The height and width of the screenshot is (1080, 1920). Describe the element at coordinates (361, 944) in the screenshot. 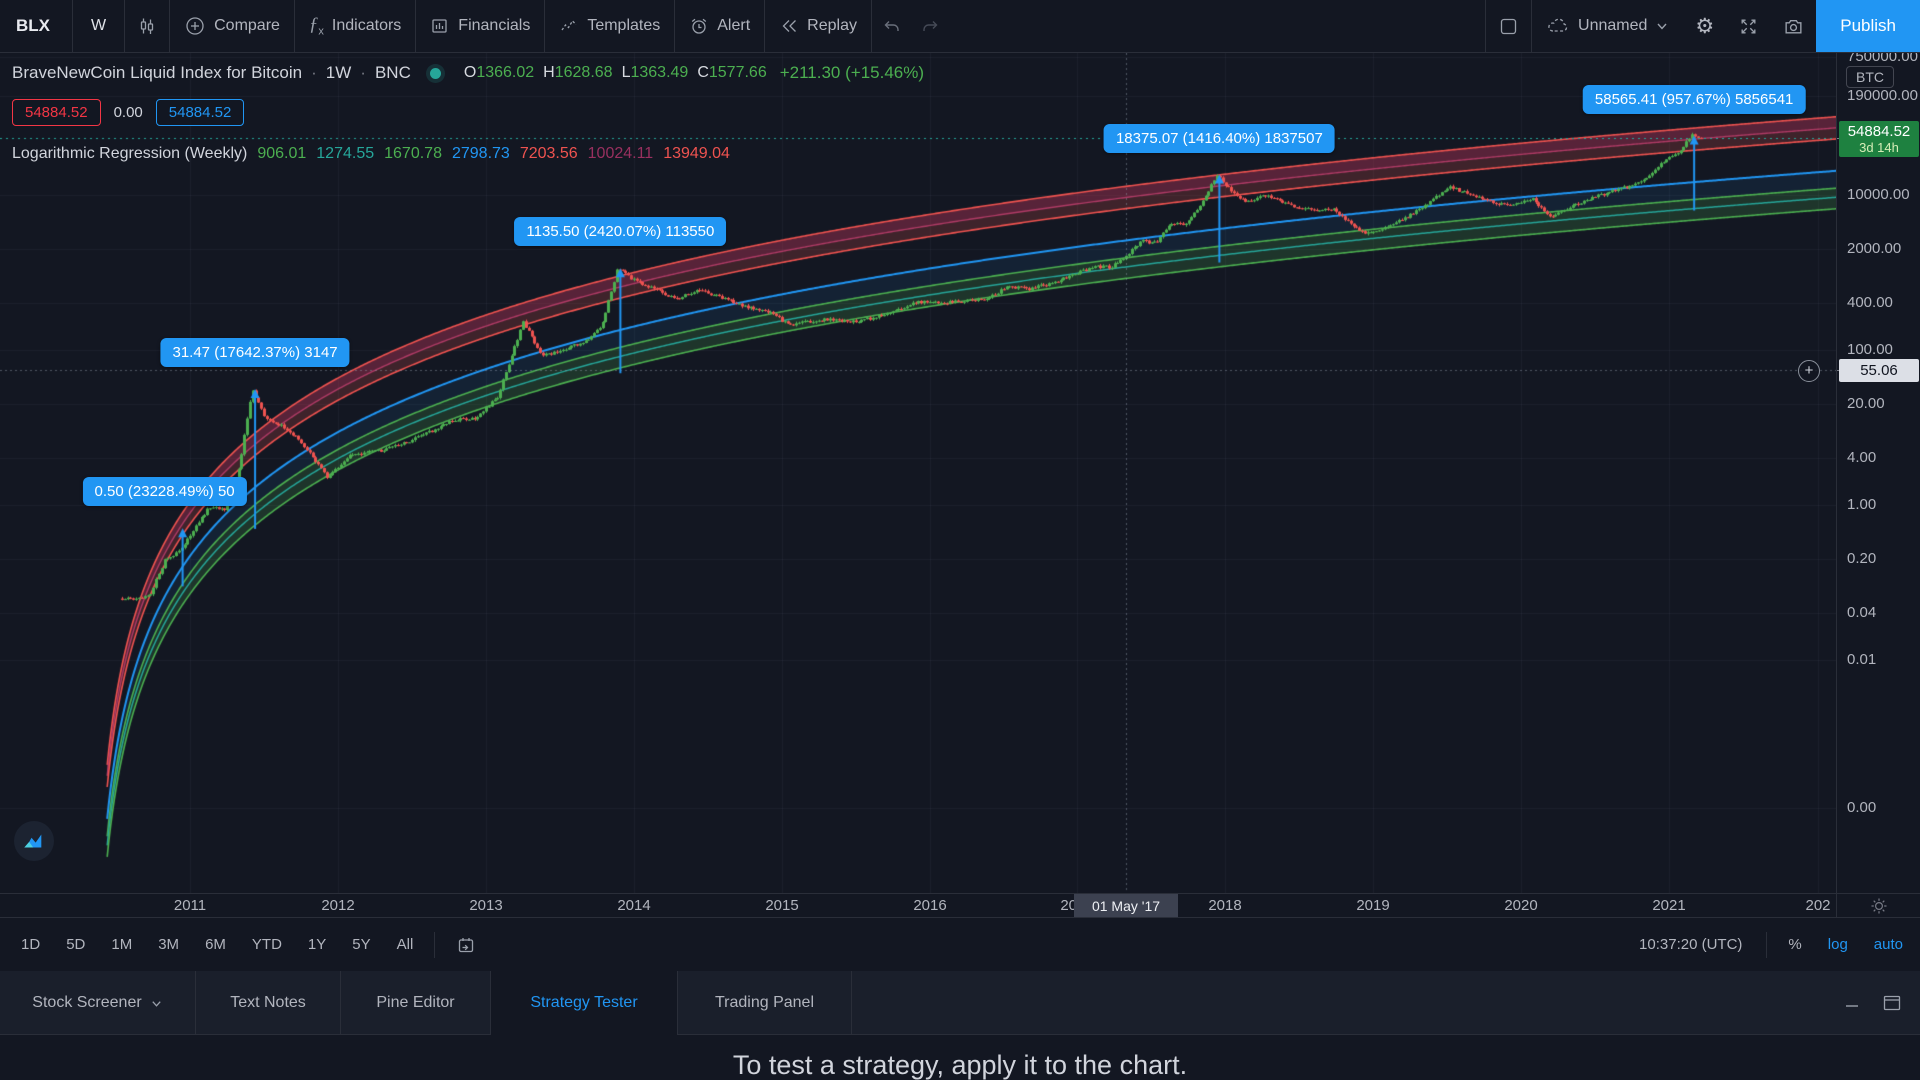

I see `range-button-5y: 5Y` at that location.